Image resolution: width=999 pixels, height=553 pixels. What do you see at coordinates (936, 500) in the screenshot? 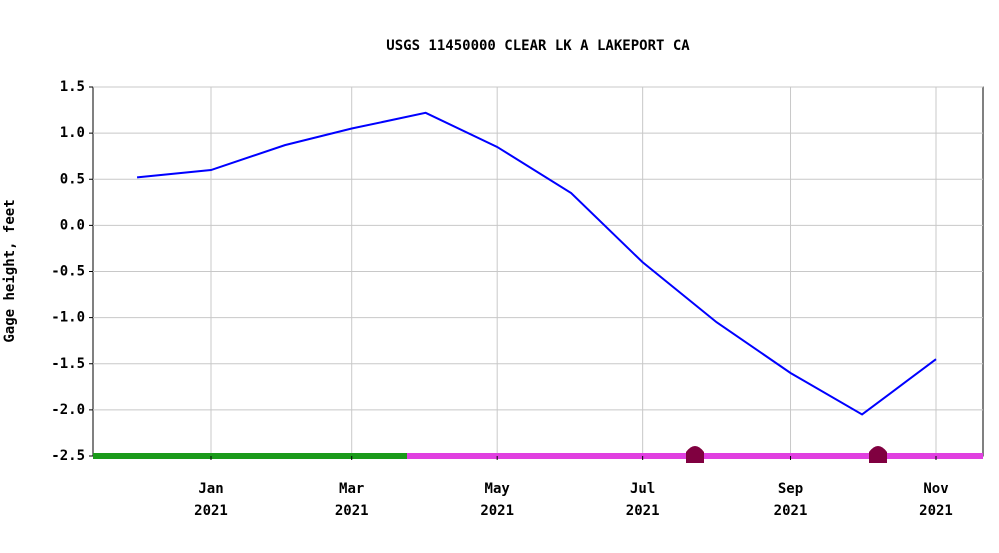
I see `x-tick-label: Nov 2021` at bounding box center [936, 500].